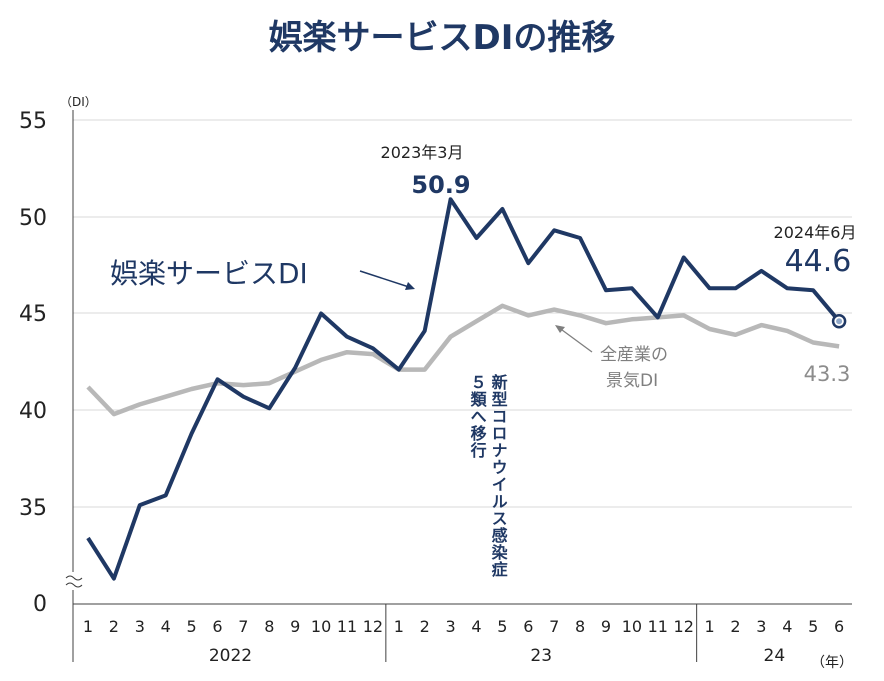 Image resolution: width=884 pixels, height=681 pixels. I want to click on x-axis-unit: （年）, so click(832, 663).